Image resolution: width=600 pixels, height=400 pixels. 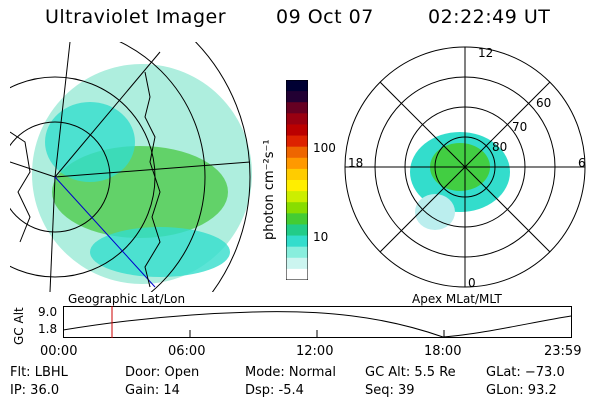 What do you see at coordinates (500, 147) in the screenshot?
I see `mlat-label-80: 80` at bounding box center [500, 147].